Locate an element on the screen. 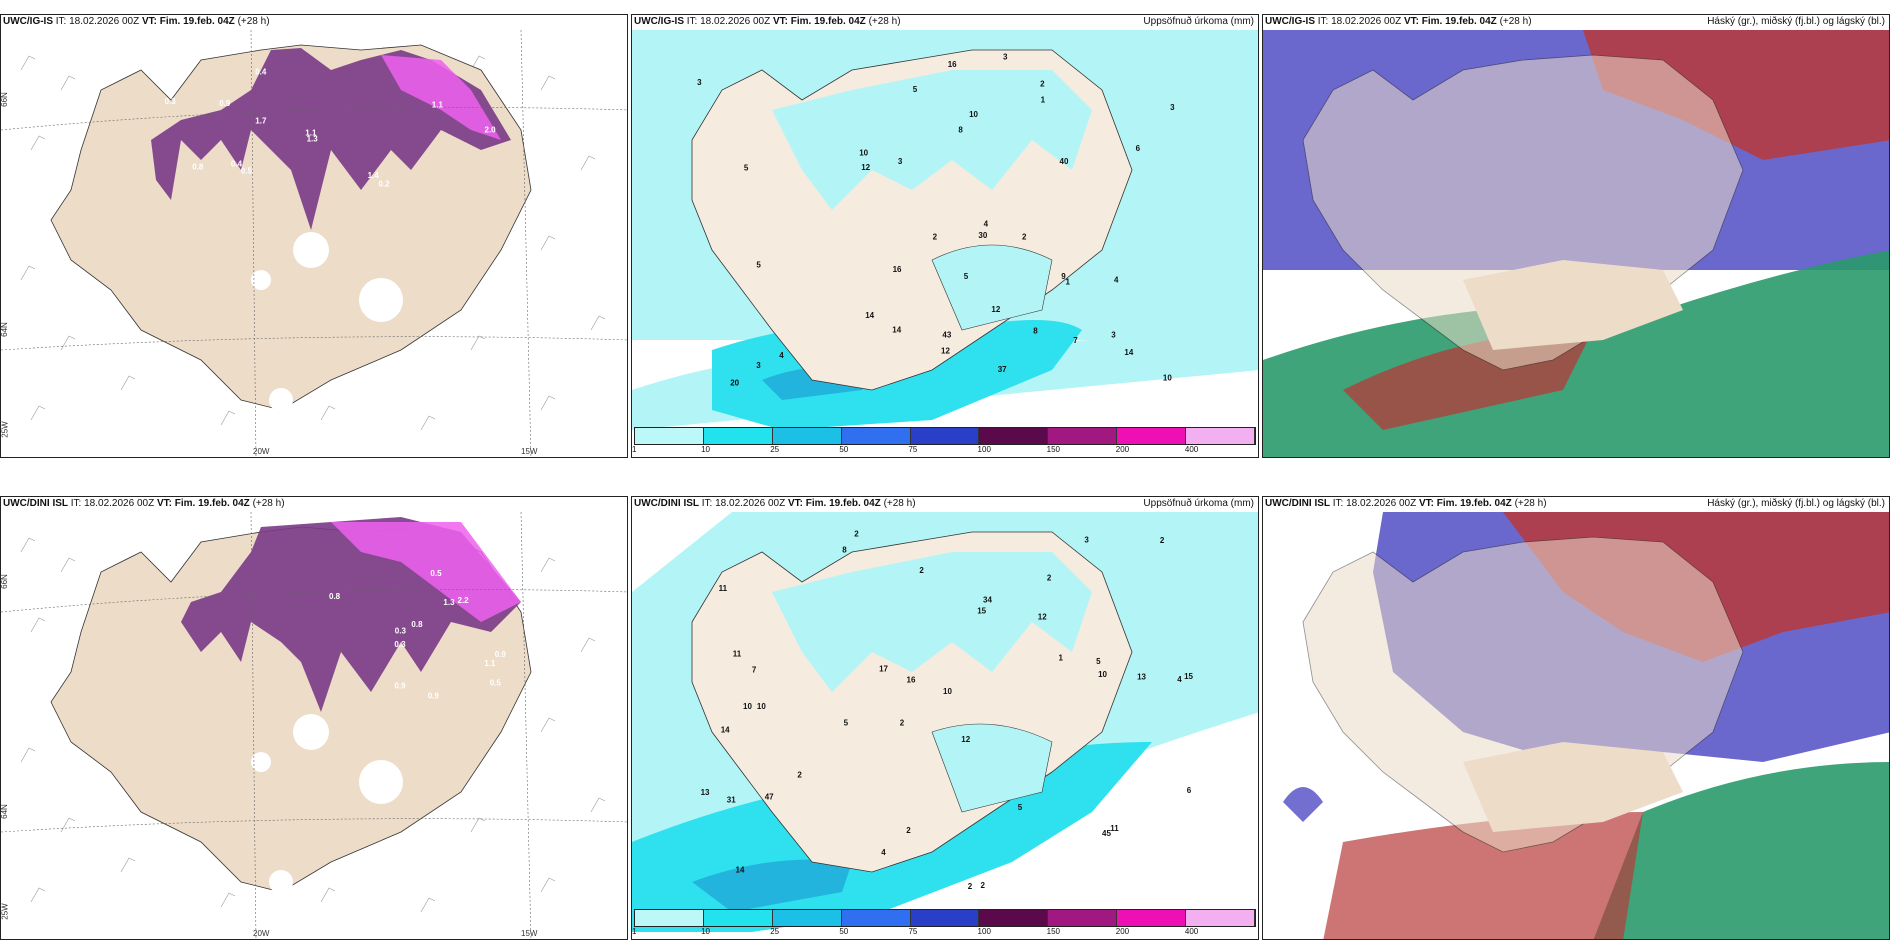 This screenshot has height=950, width=1900. snow-value-labels: 0.2 0.4 0.4 0.9 1.1 1.4 2.0 1.7 1.3 0.5 0.8 0.3 1.1 is located at coordinates (331, 128).